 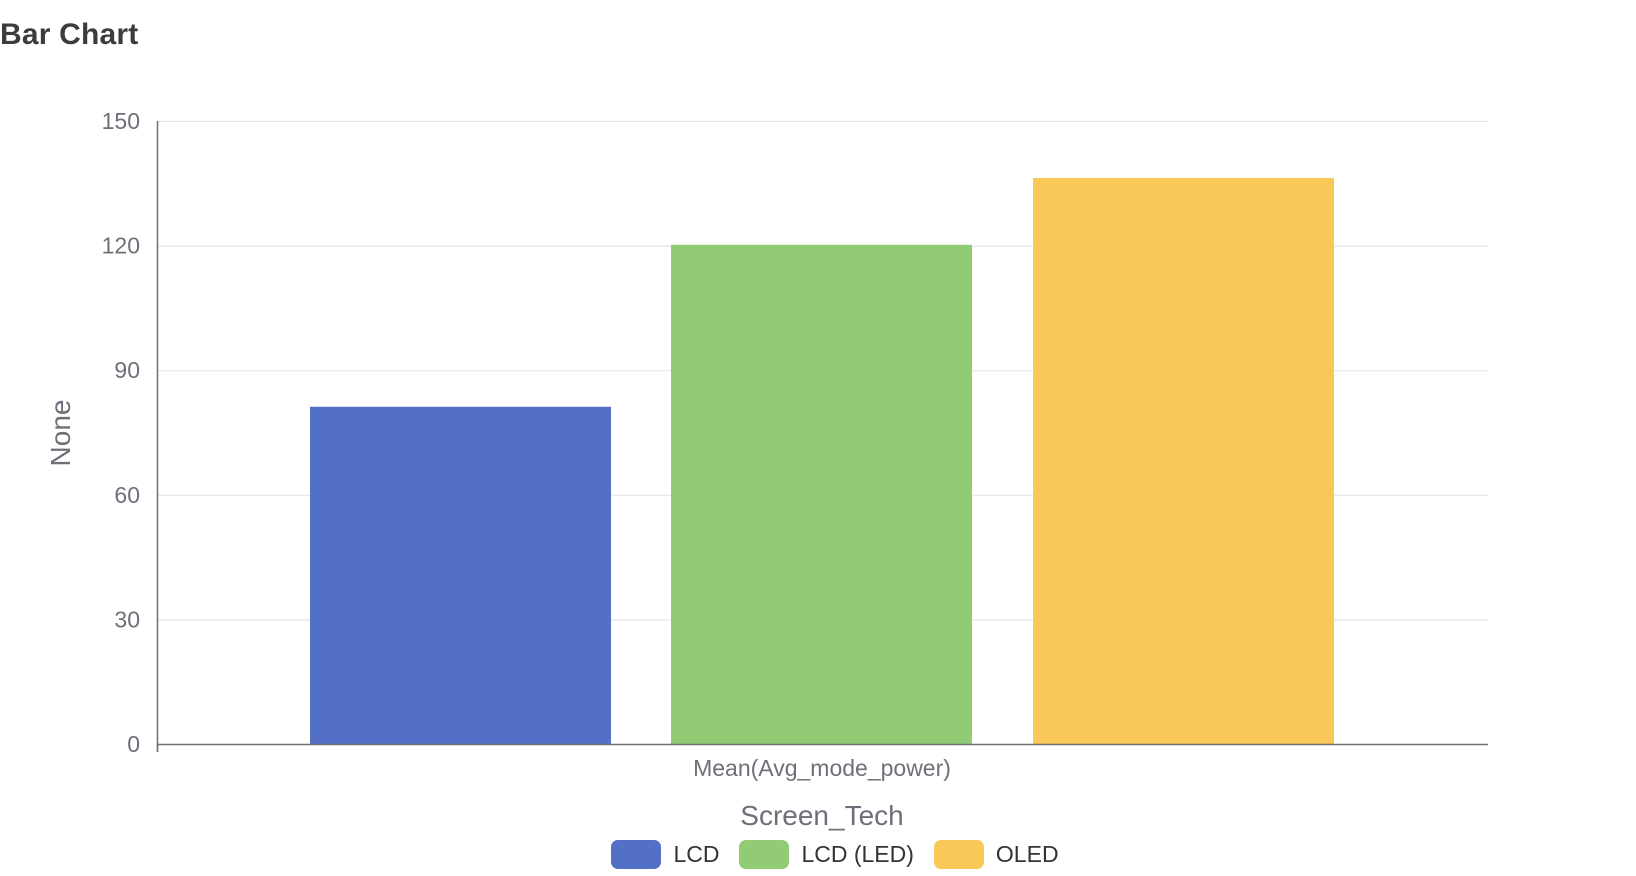 What do you see at coordinates (60, 433) in the screenshot?
I see `y-axis-title: None` at bounding box center [60, 433].